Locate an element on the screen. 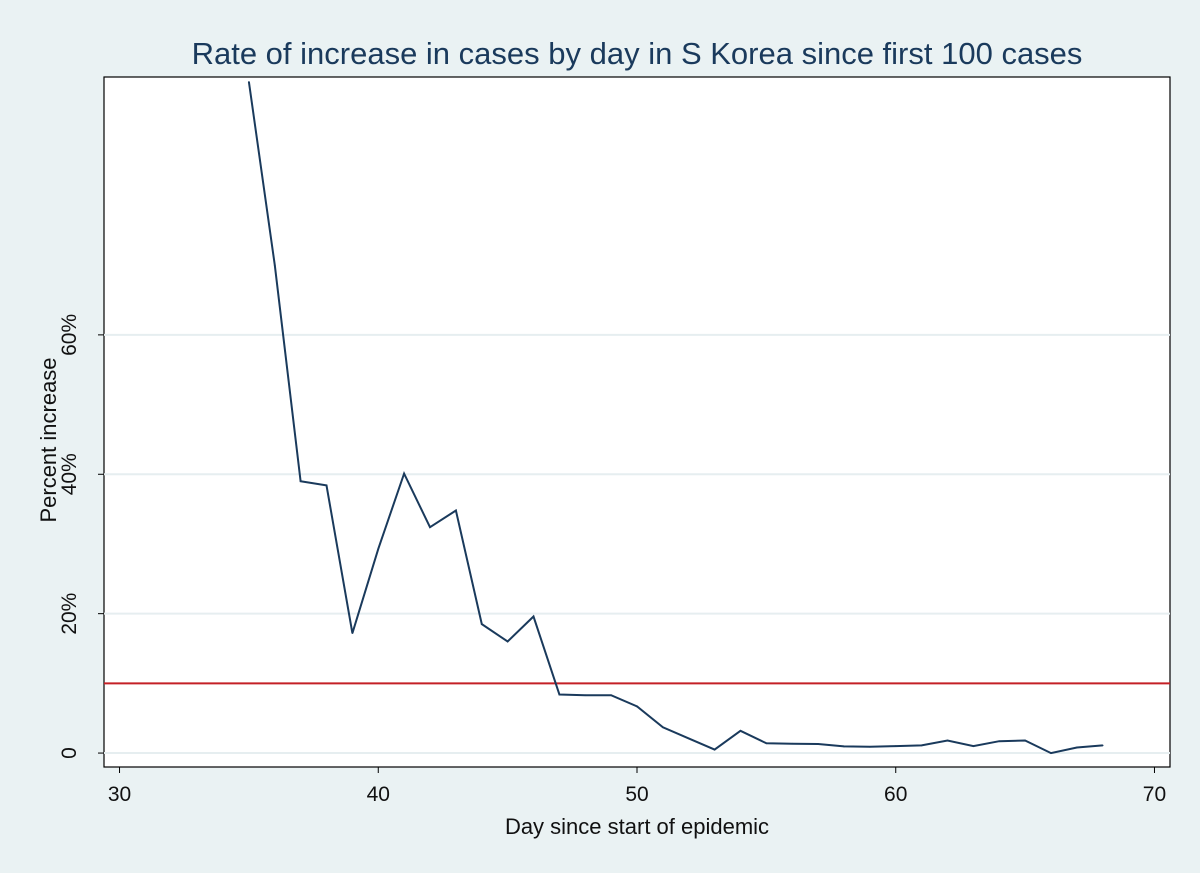 This screenshot has width=1200, height=873. y-axis-label: Percent increase is located at coordinates (48, 439).